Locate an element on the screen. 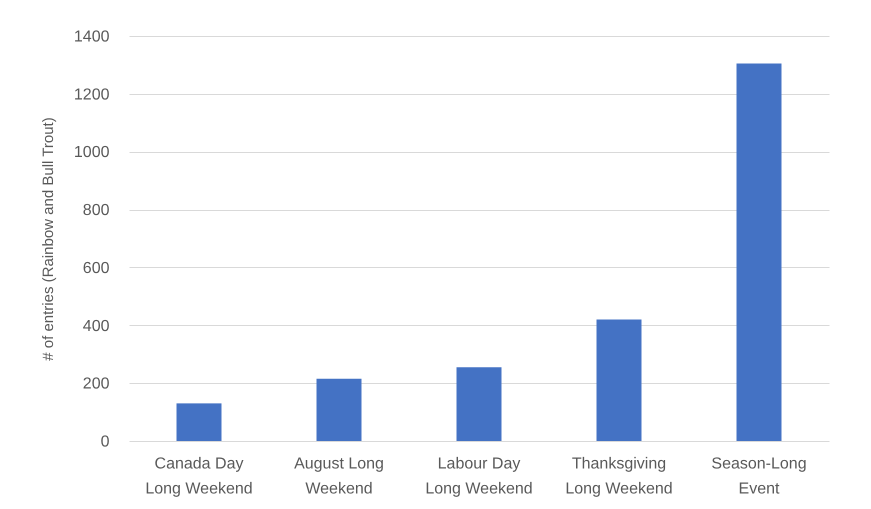 The height and width of the screenshot is (509, 871). y-axis-title: # of entries (Rainbow and Bull Trout) is located at coordinates (48, 239).